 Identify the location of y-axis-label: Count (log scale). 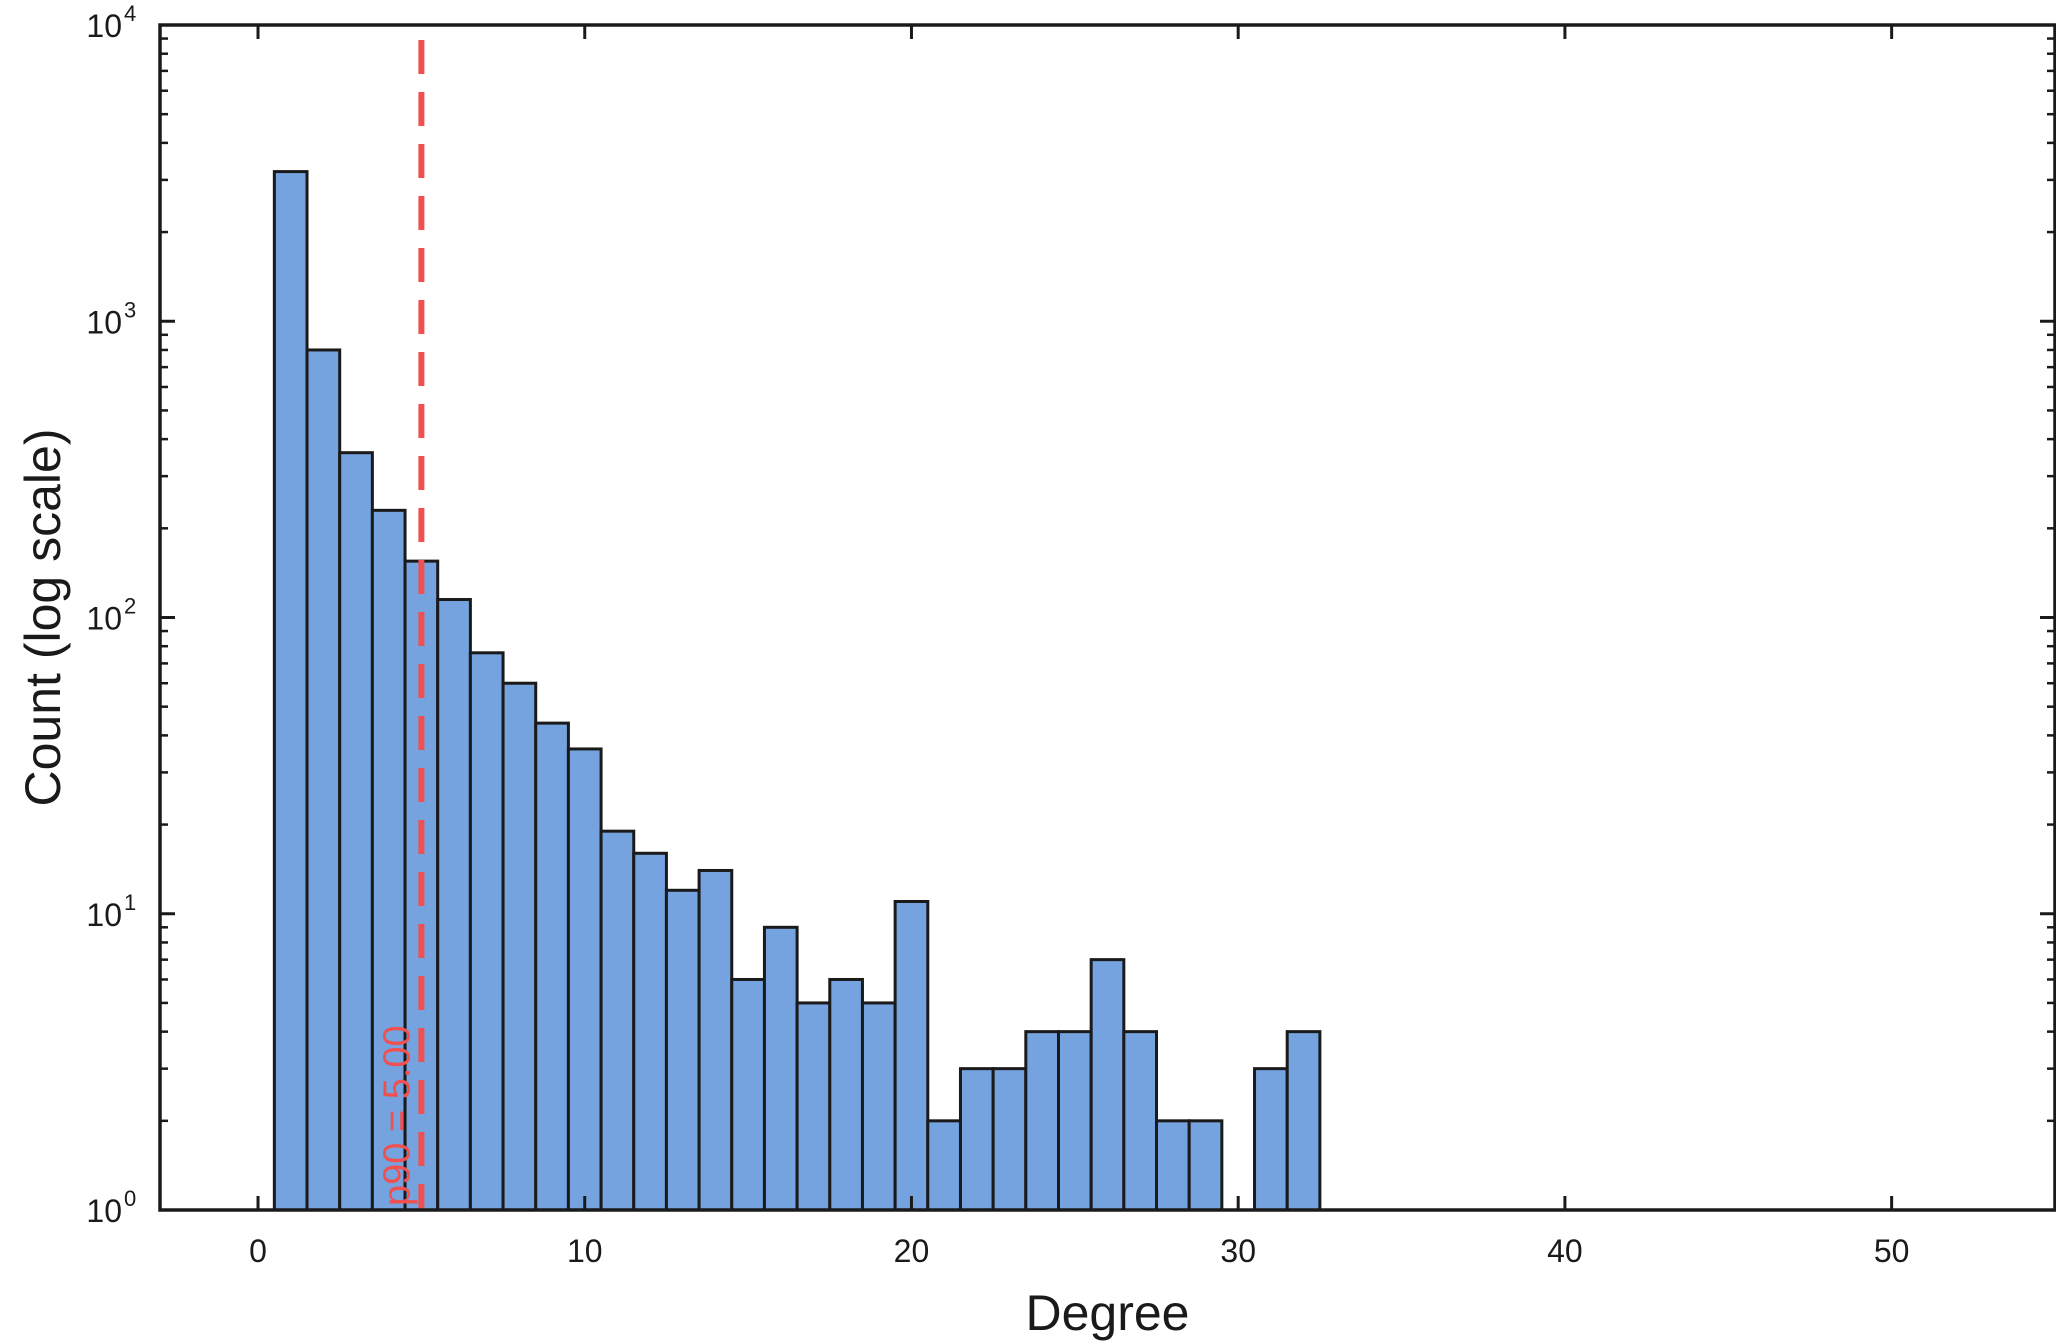
(43, 618).